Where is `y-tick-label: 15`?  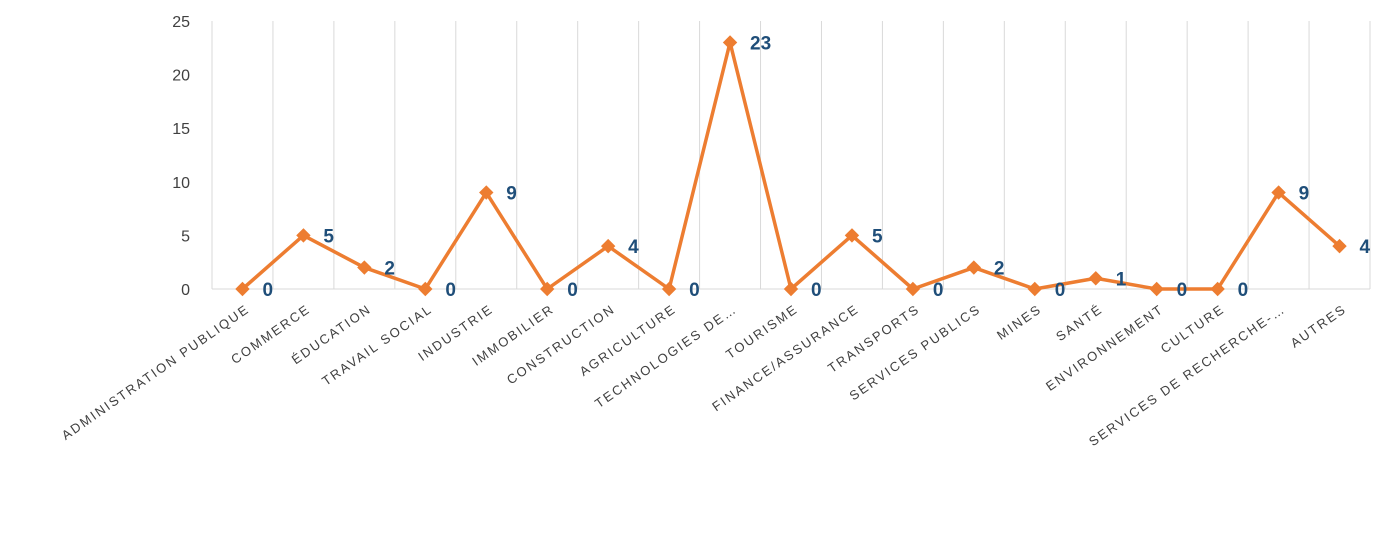
y-tick-label: 15 is located at coordinates (181, 129).